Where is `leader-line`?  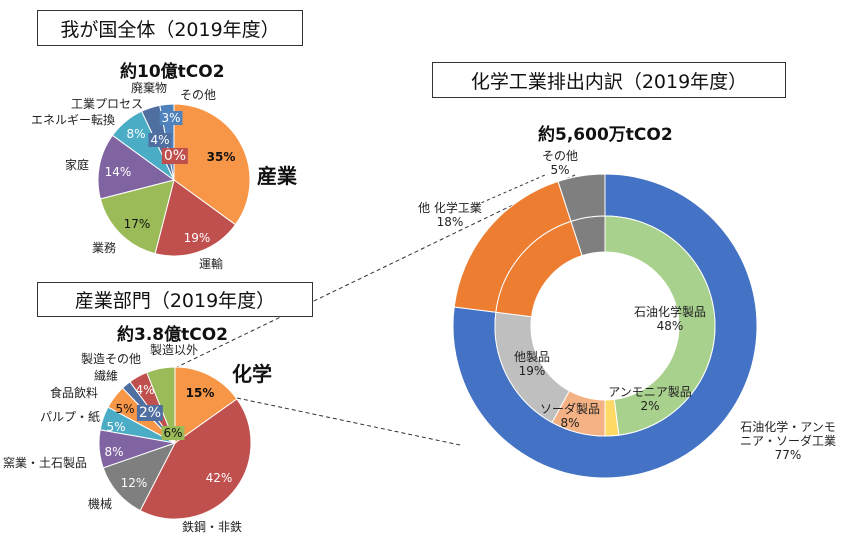
leader-line is located at coordinates (505, 192).